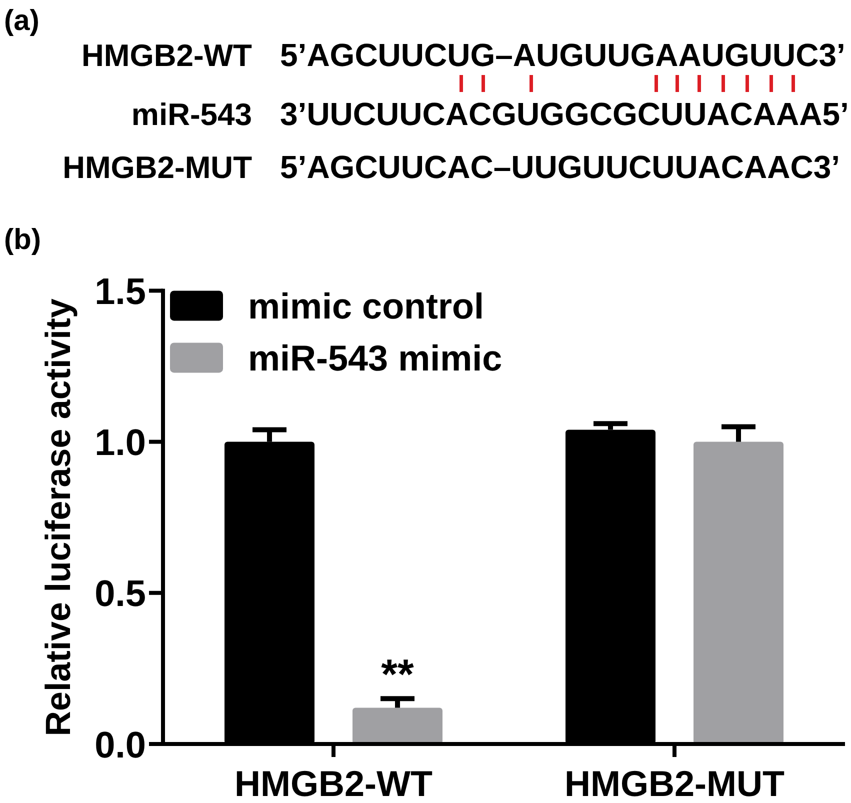 This screenshot has height=803, width=851. I want to click on text: HMGB2-MUT, so click(157, 167).